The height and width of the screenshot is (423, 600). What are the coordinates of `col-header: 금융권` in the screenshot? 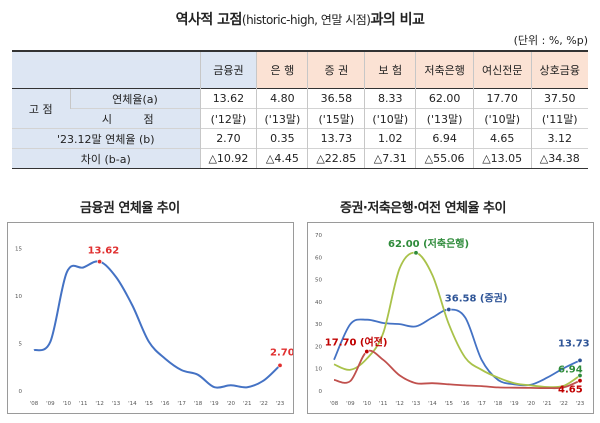 It's located at (228, 69).